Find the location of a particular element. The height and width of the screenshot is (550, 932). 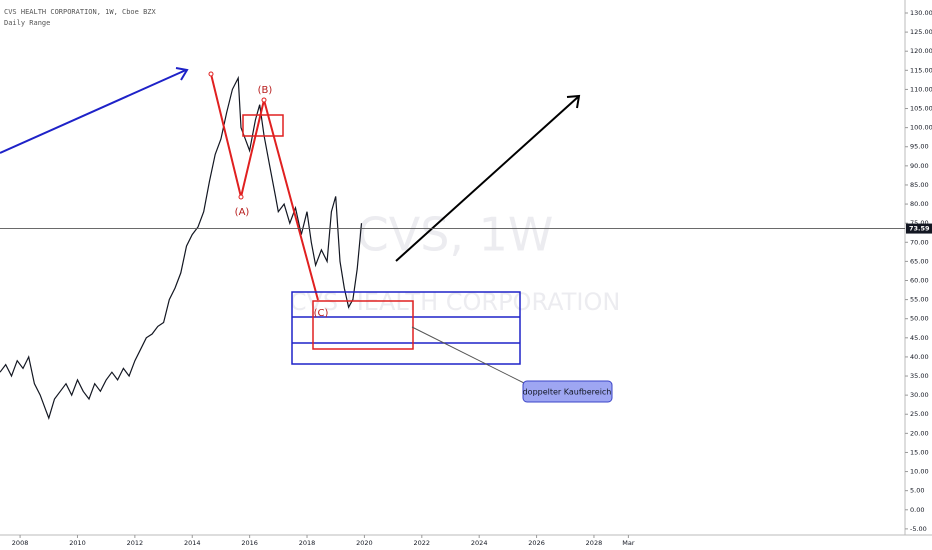

y-tick-label: 10.00 is located at coordinates (919, 472).